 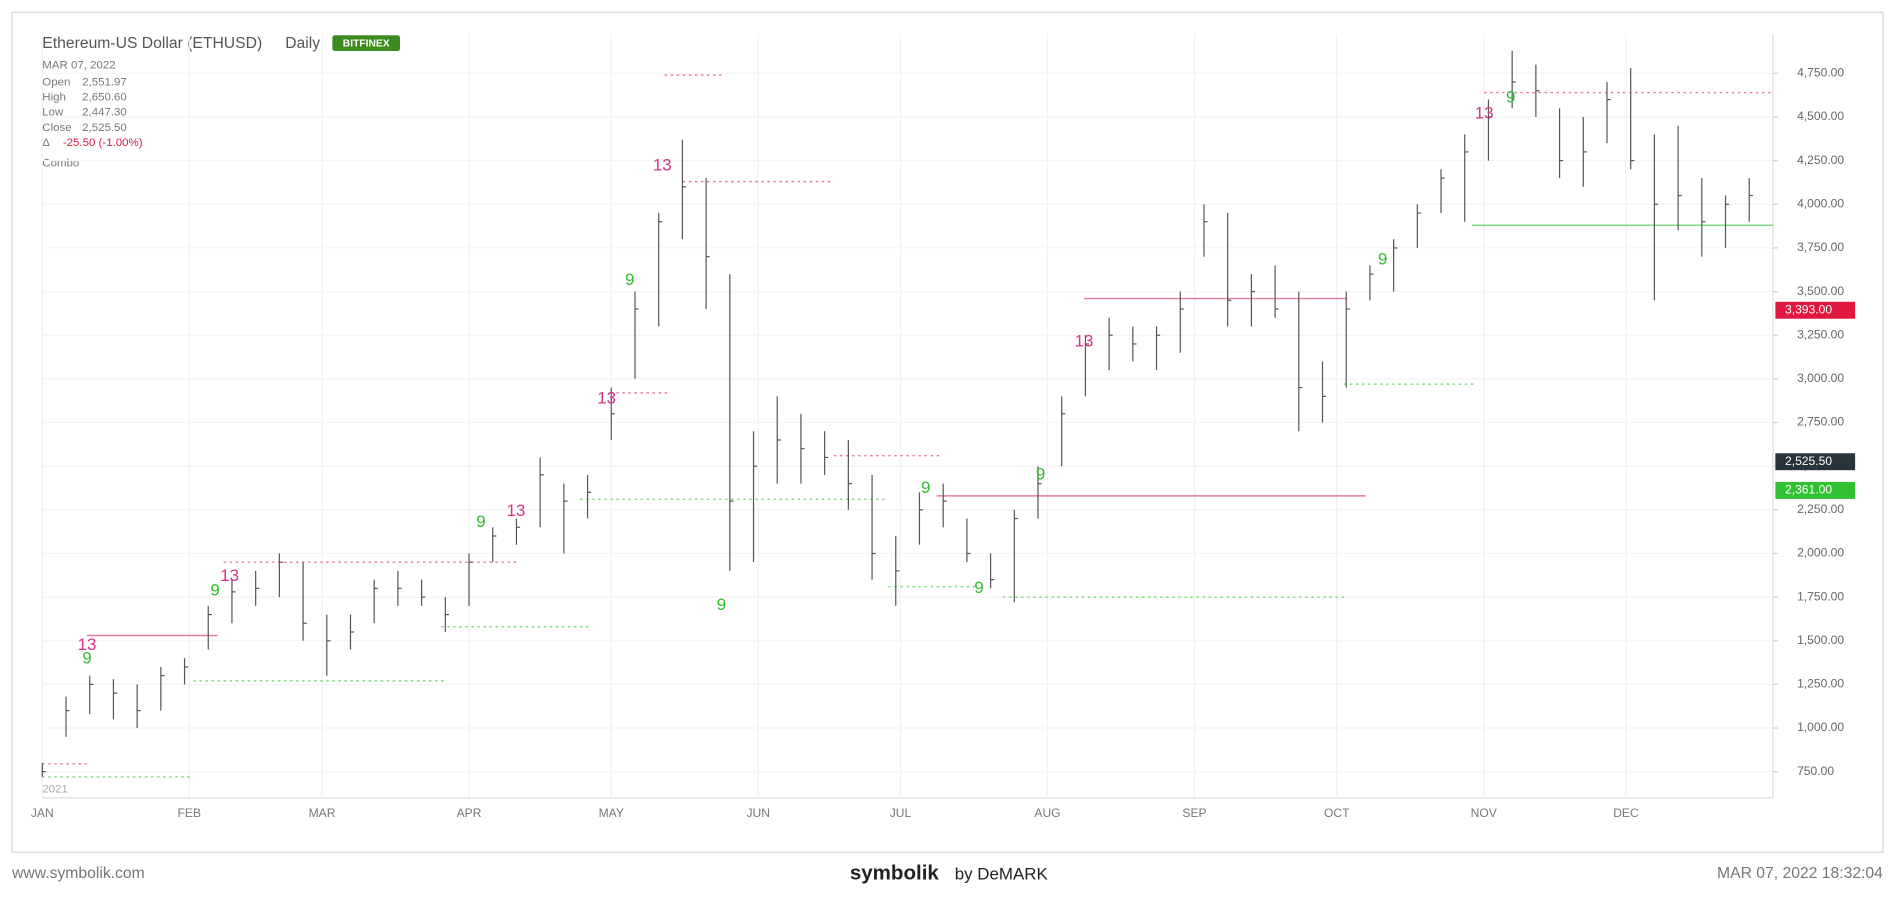 I want to click on y-tick-label: 2,000.00, so click(x=1820, y=553).